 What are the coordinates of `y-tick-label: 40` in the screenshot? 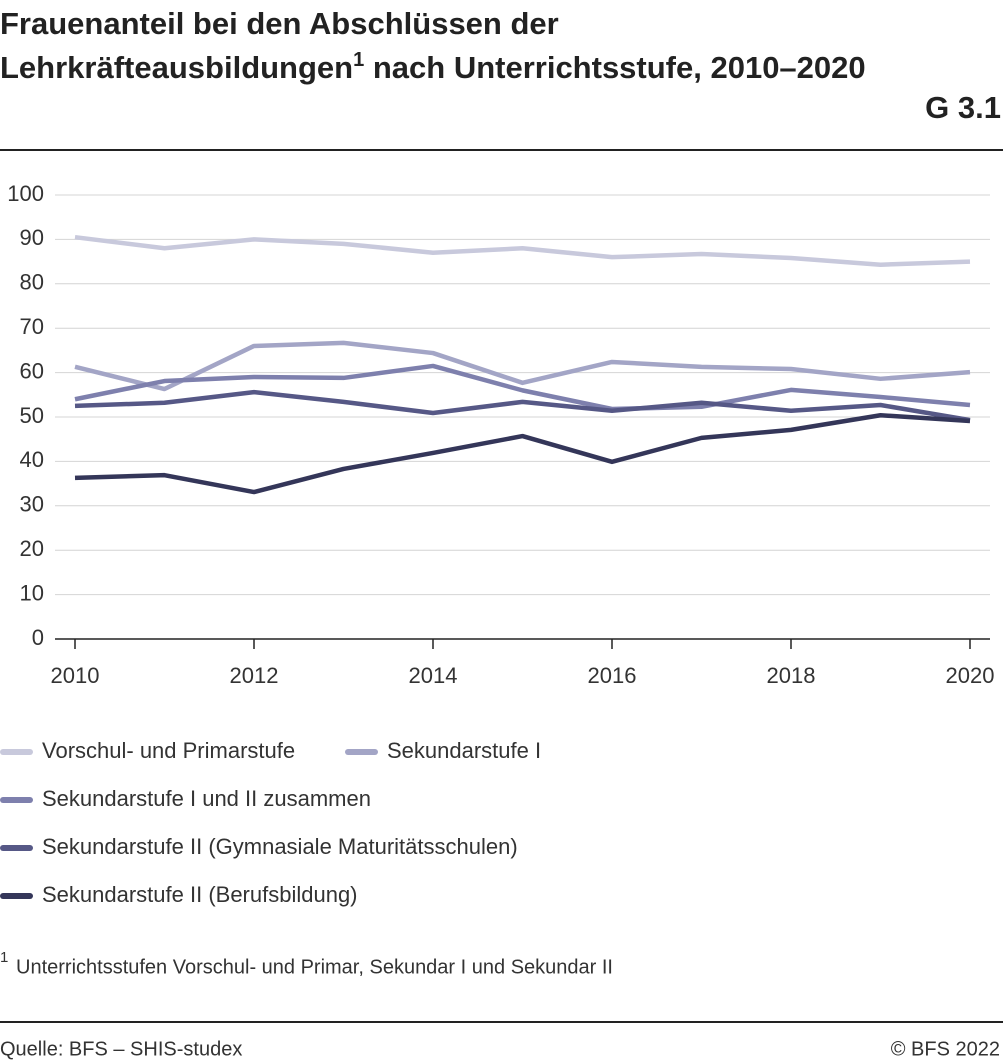 It's located at (32, 459).